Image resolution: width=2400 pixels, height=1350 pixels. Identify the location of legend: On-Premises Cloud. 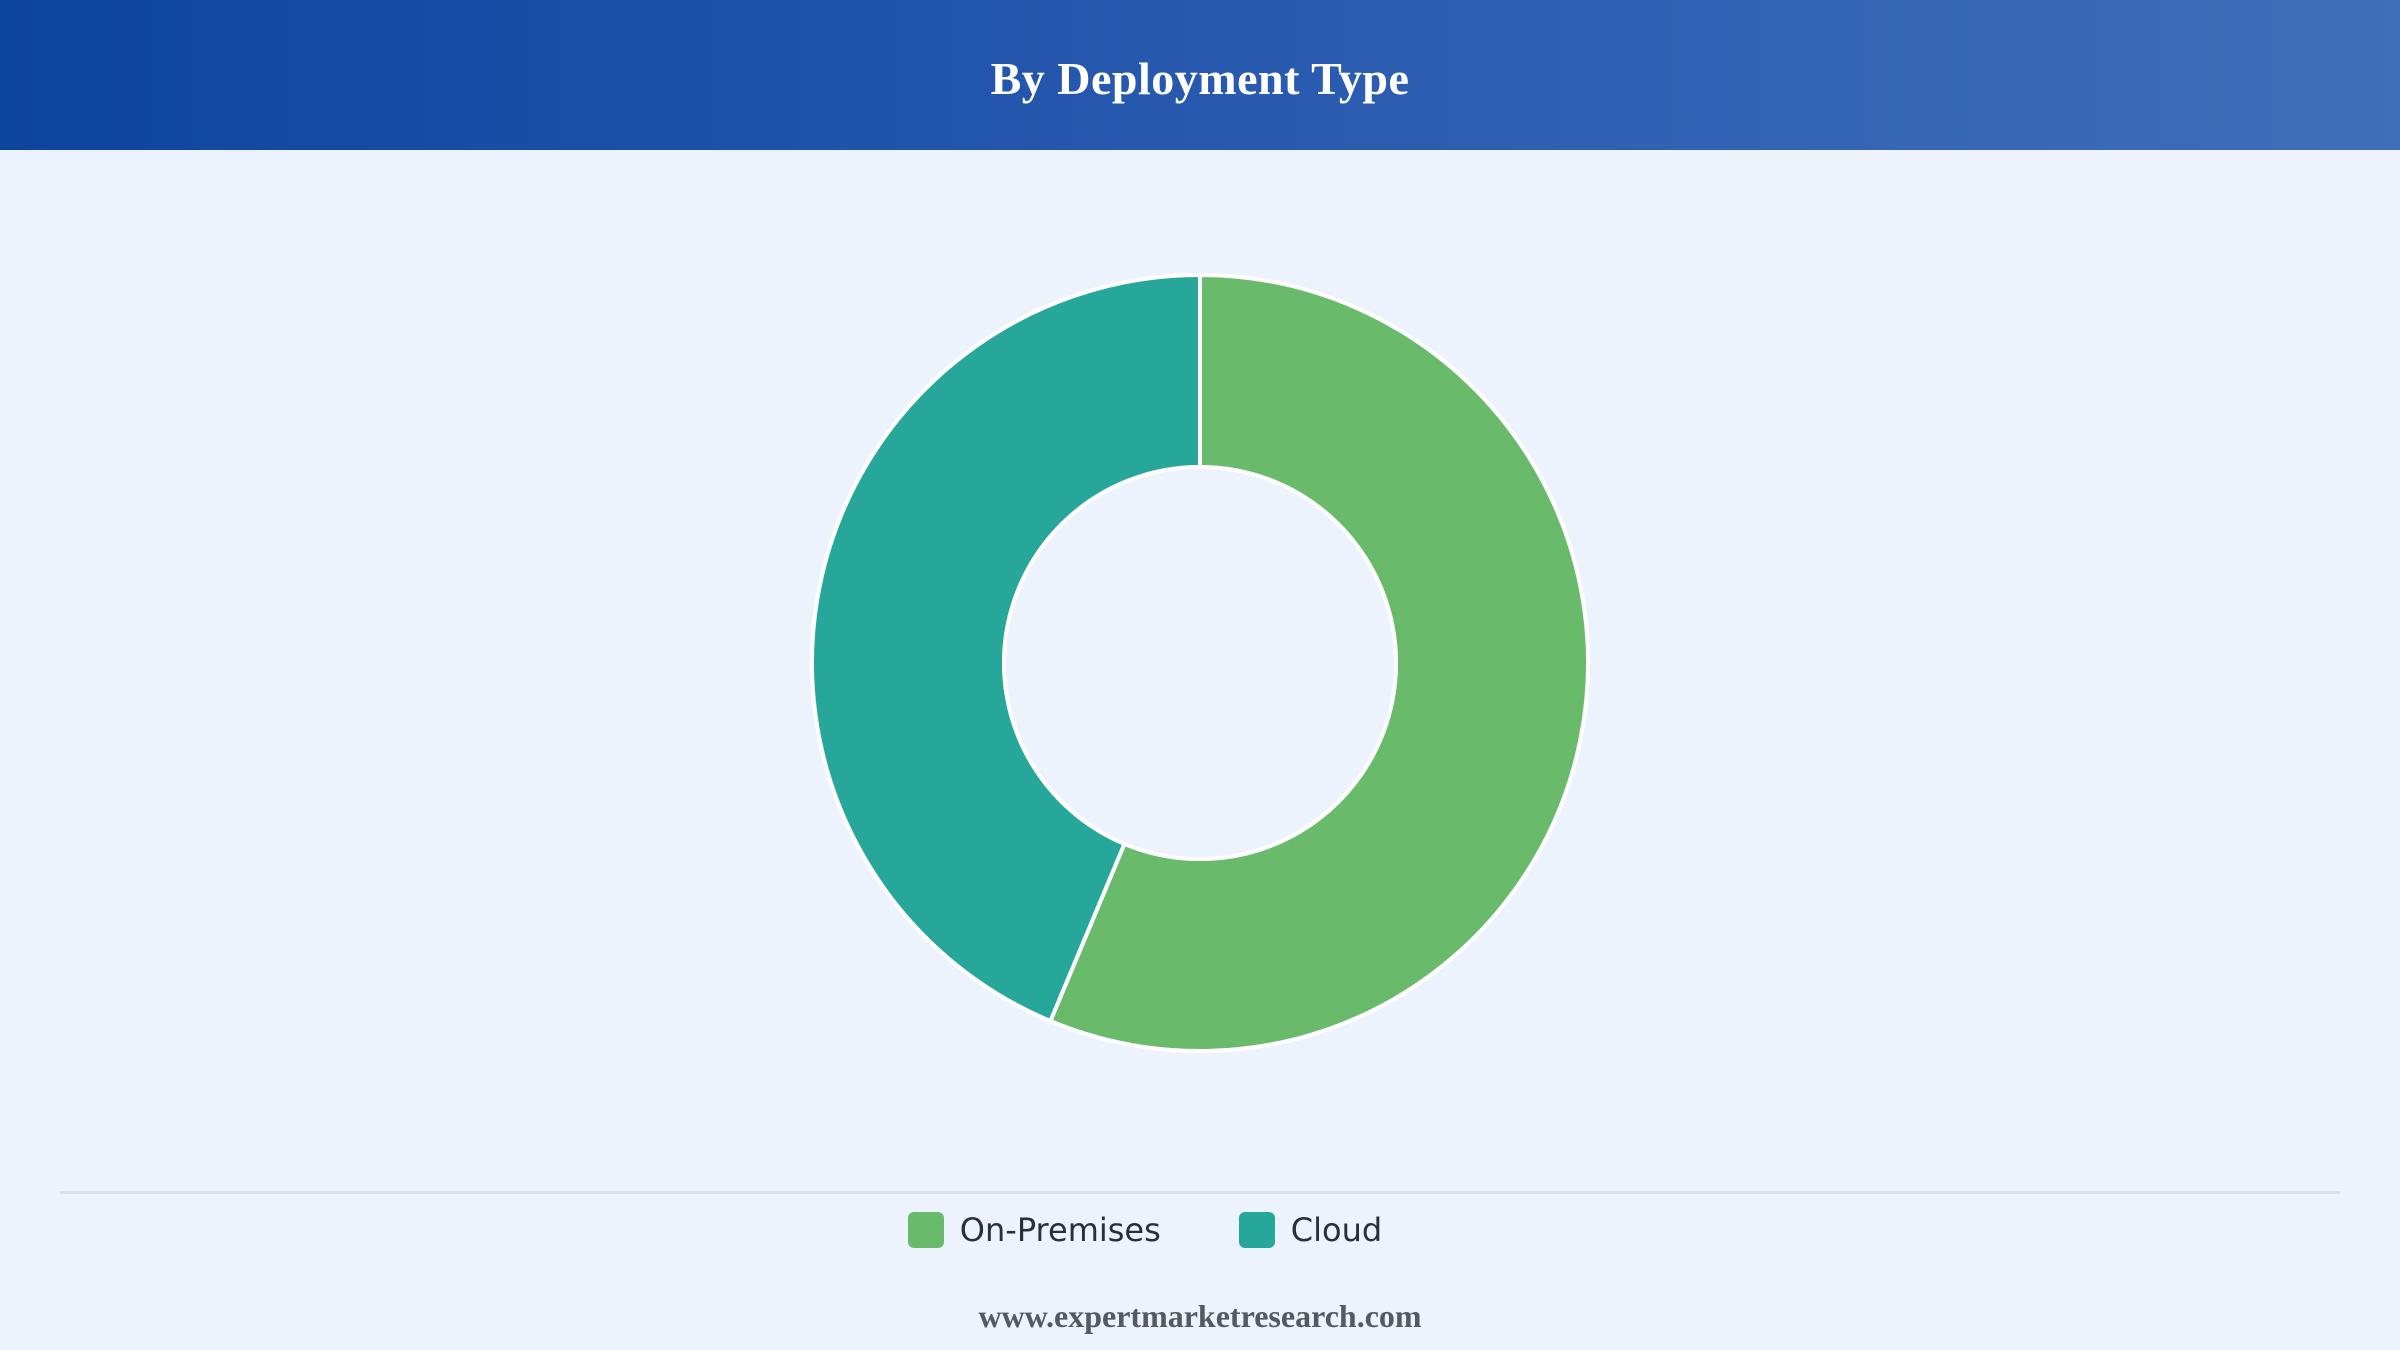
(1200, 1230).